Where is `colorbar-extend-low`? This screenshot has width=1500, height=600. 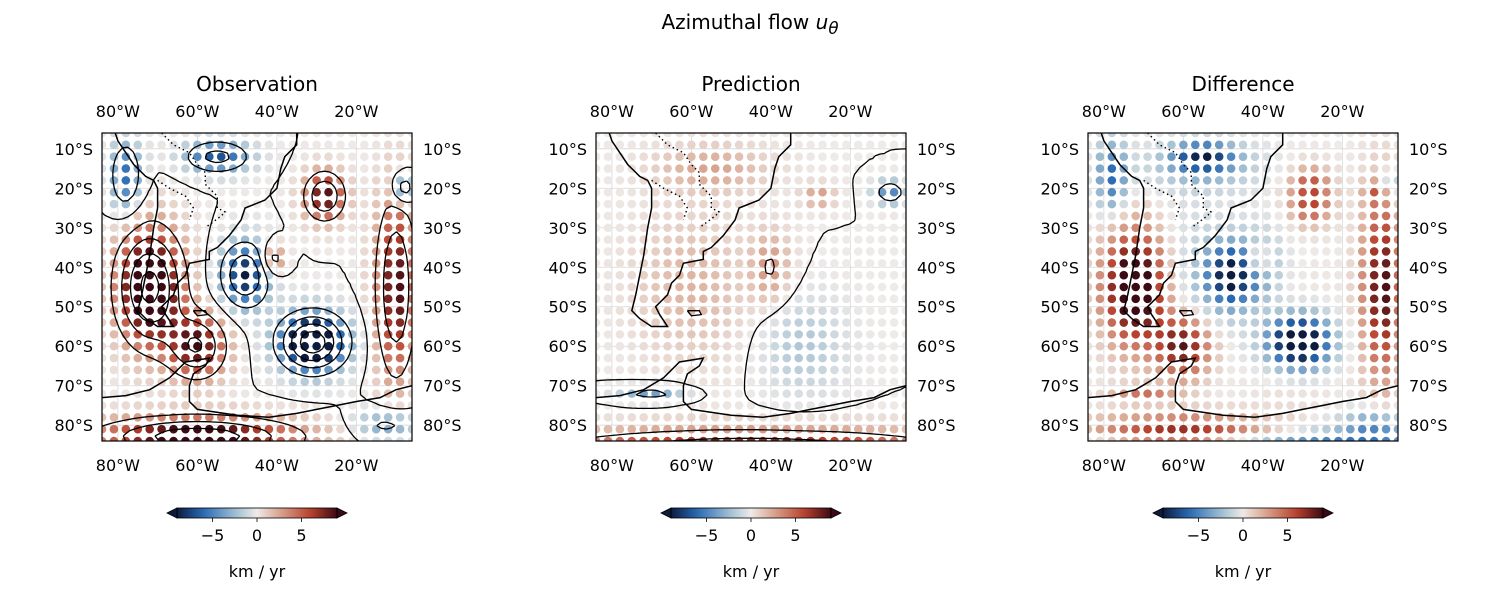
colorbar-extend-low is located at coordinates (666, 513).